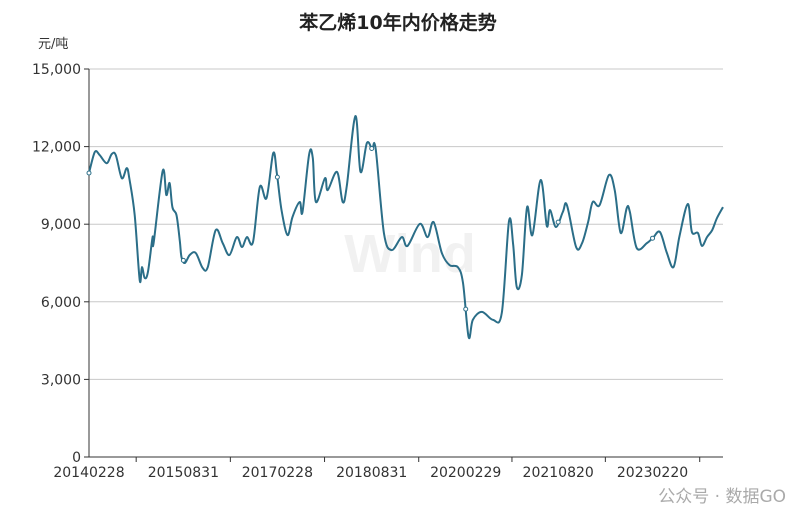 This screenshot has height=509, width=796. What do you see at coordinates (56, 148) in the screenshot?
I see `y-tick-label: 12,000` at bounding box center [56, 148].